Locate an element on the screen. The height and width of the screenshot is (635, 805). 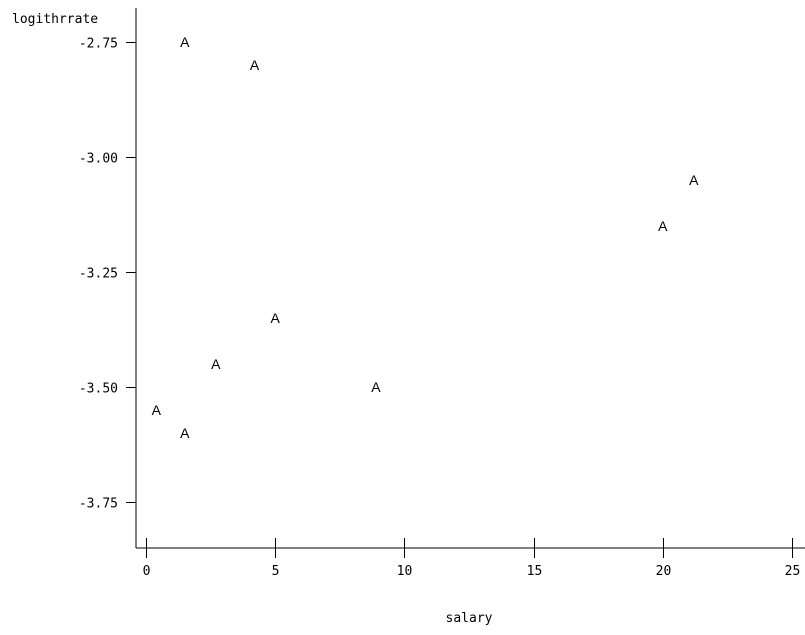
x-axis-ticks: 0 5 10 15 20 25 is located at coordinates (472, 558).